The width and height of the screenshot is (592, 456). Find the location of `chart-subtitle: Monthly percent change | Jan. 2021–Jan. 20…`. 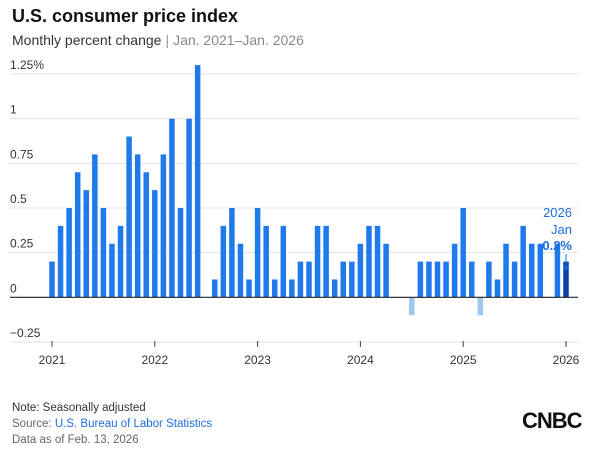

chart-subtitle: Monthly percent change | Jan. 2021–Jan. 20… is located at coordinates (158, 40).